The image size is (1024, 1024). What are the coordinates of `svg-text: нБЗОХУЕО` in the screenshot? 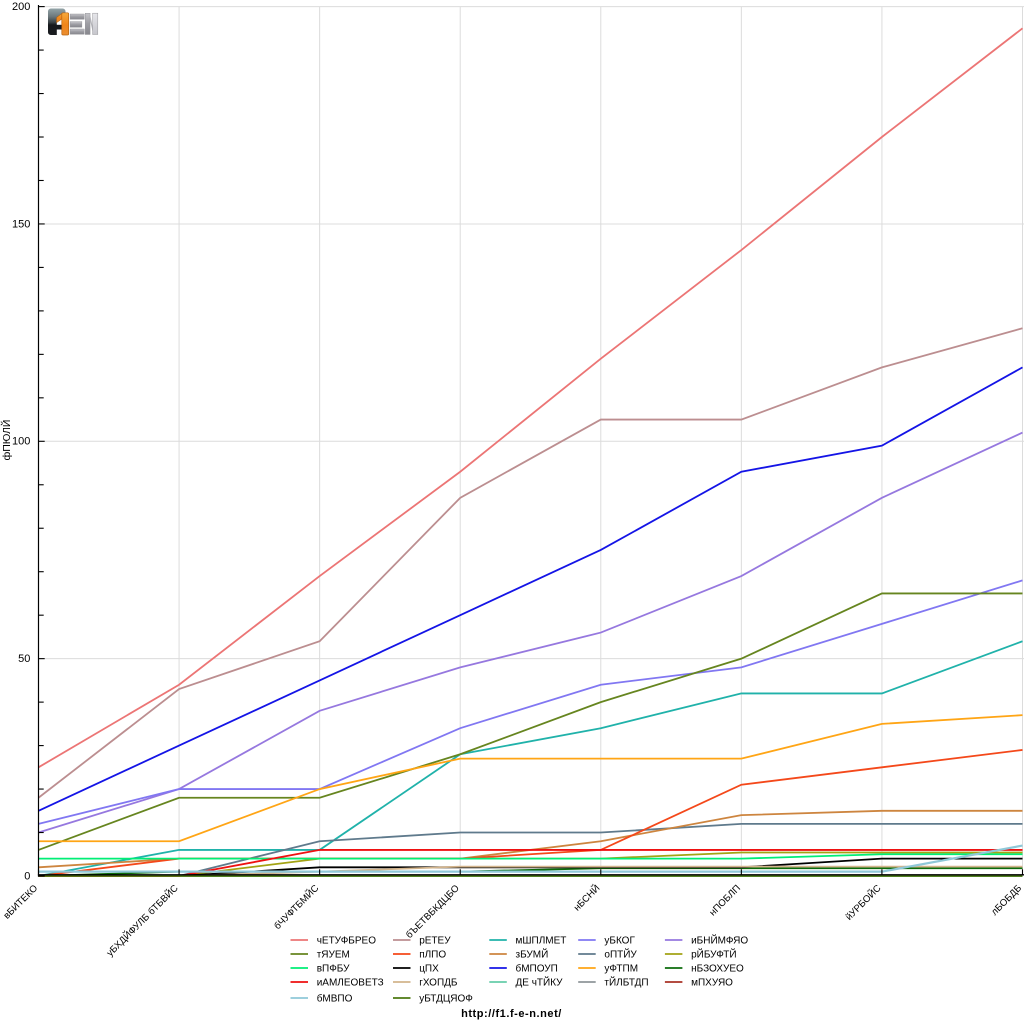 It's located at (717, 969).